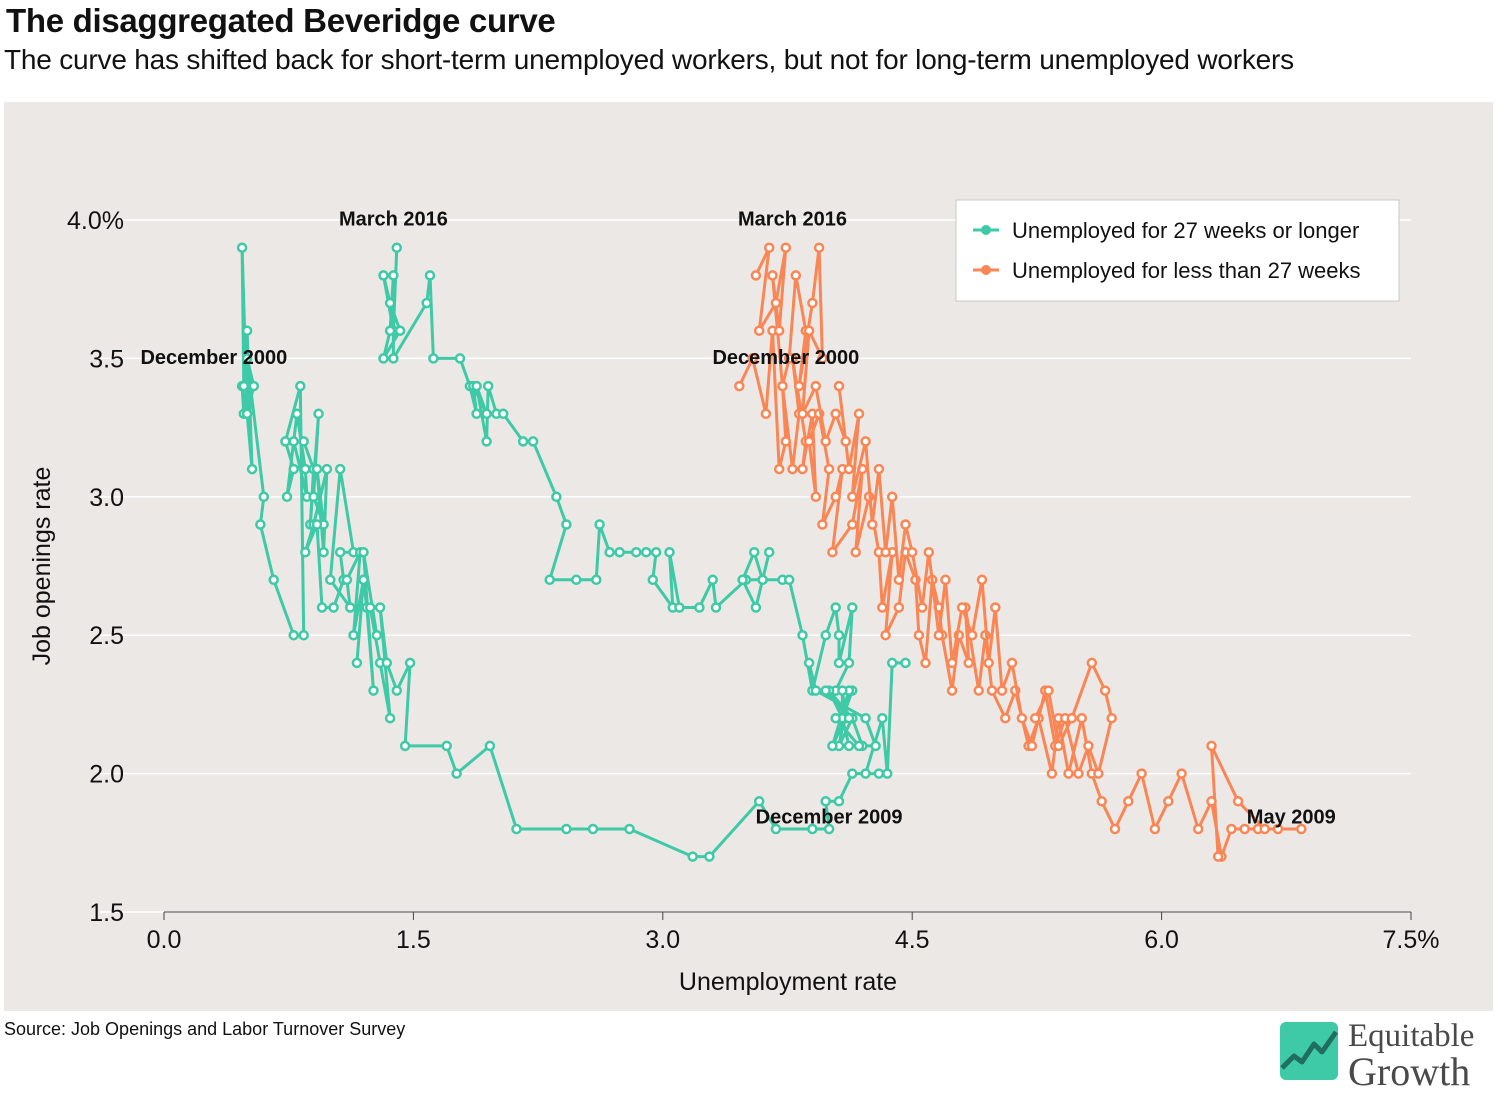 This screenshot has height=1102, width=1498. What do you see at coordinates (829, 817) in the screenshot?
I see `annotation-label: December 2009` at bounding box center [829, 817].